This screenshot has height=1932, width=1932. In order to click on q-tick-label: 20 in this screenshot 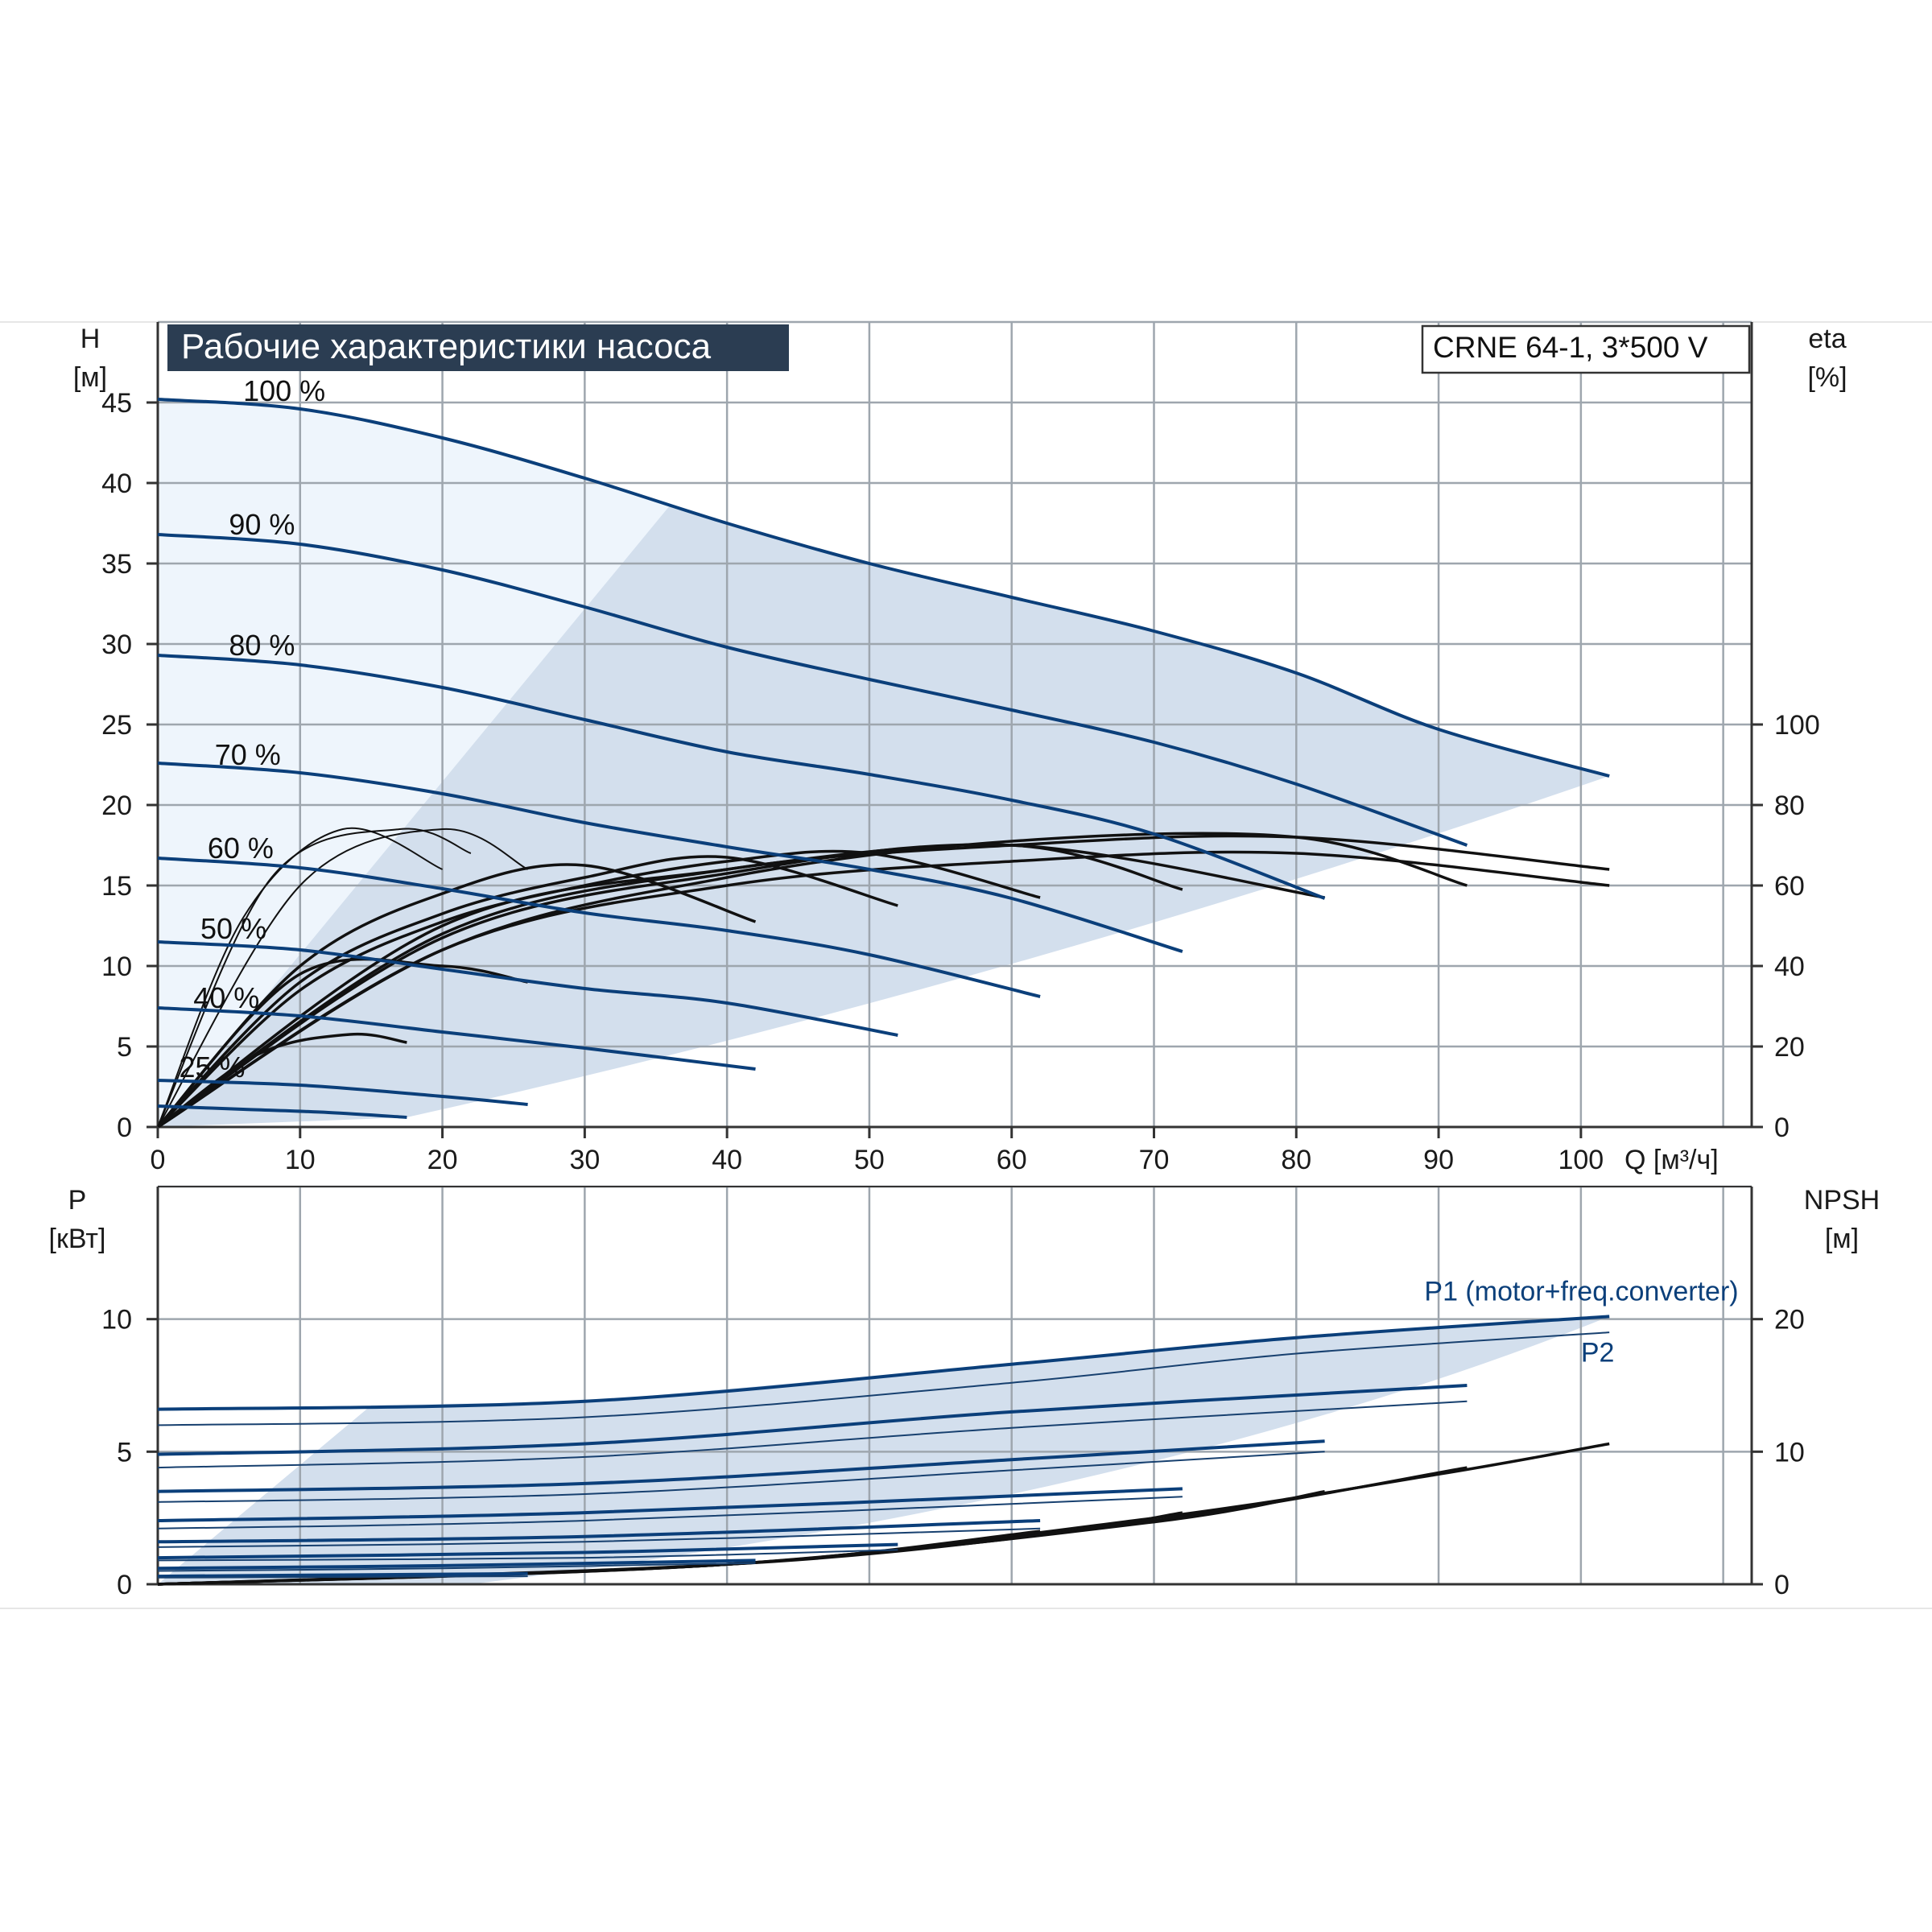, I will do `click(442, 1160)`.